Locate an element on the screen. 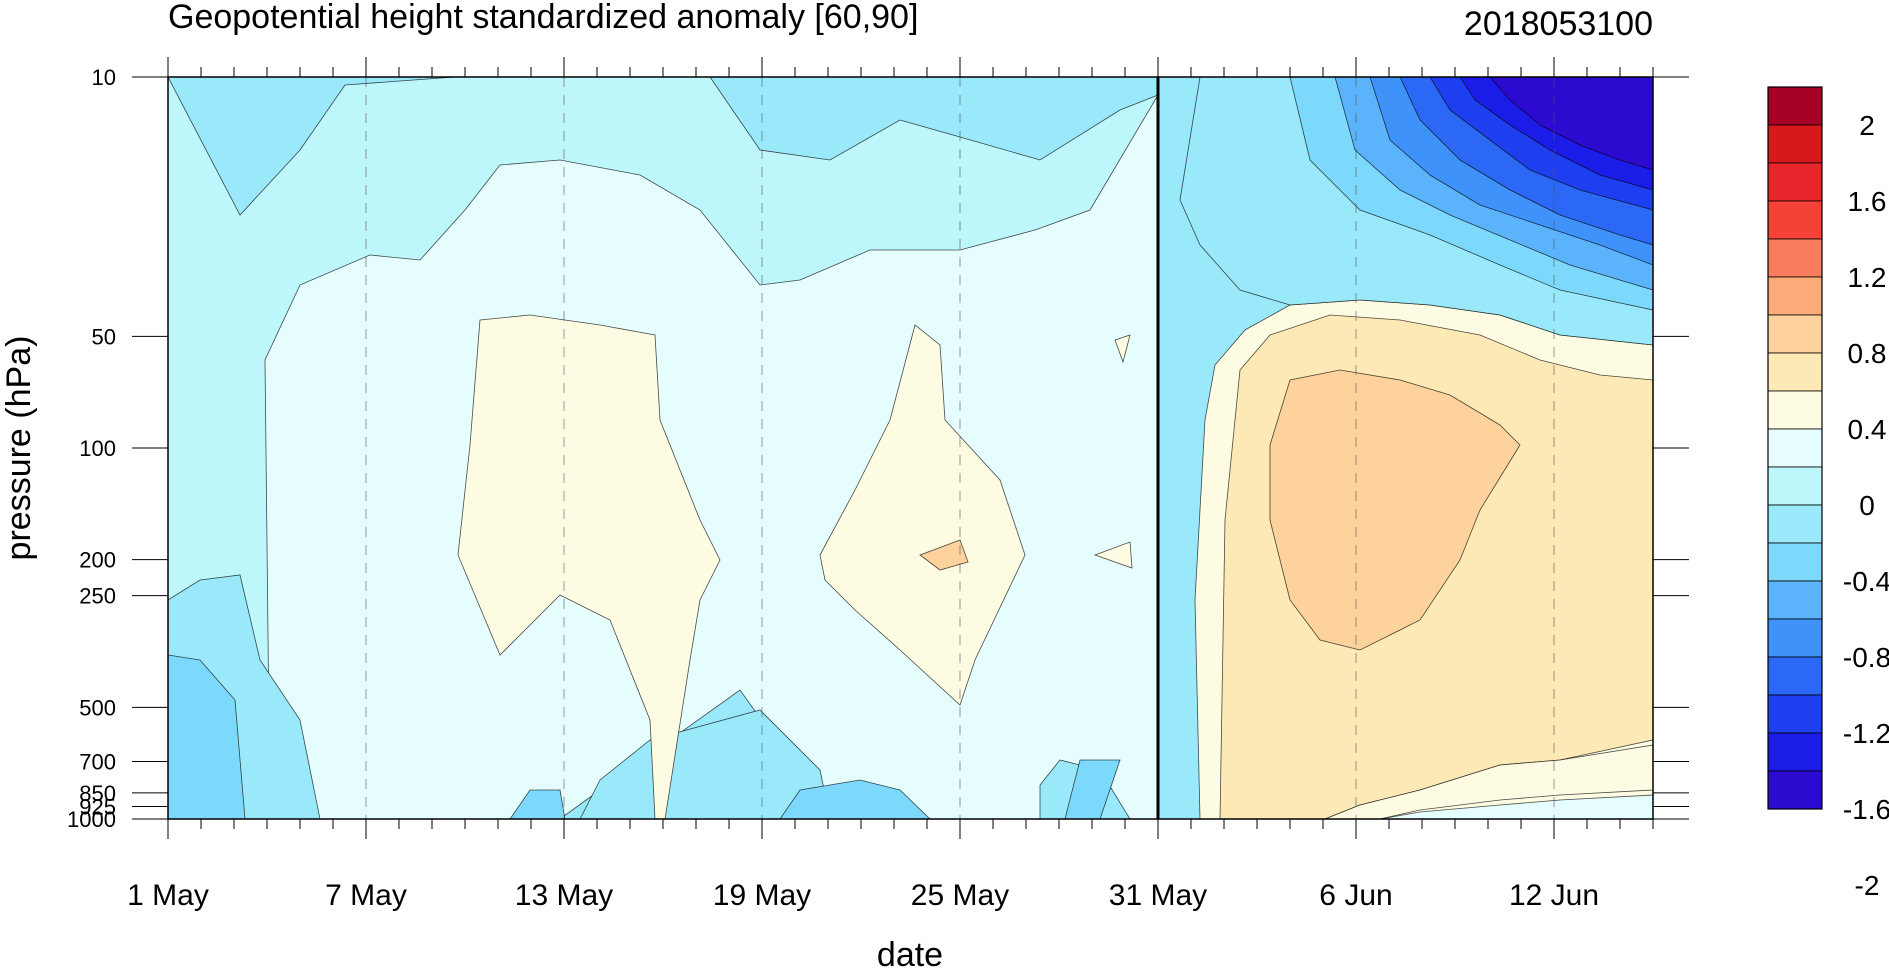  x-tick-label: 19 May is located at coordinates (762, 895).